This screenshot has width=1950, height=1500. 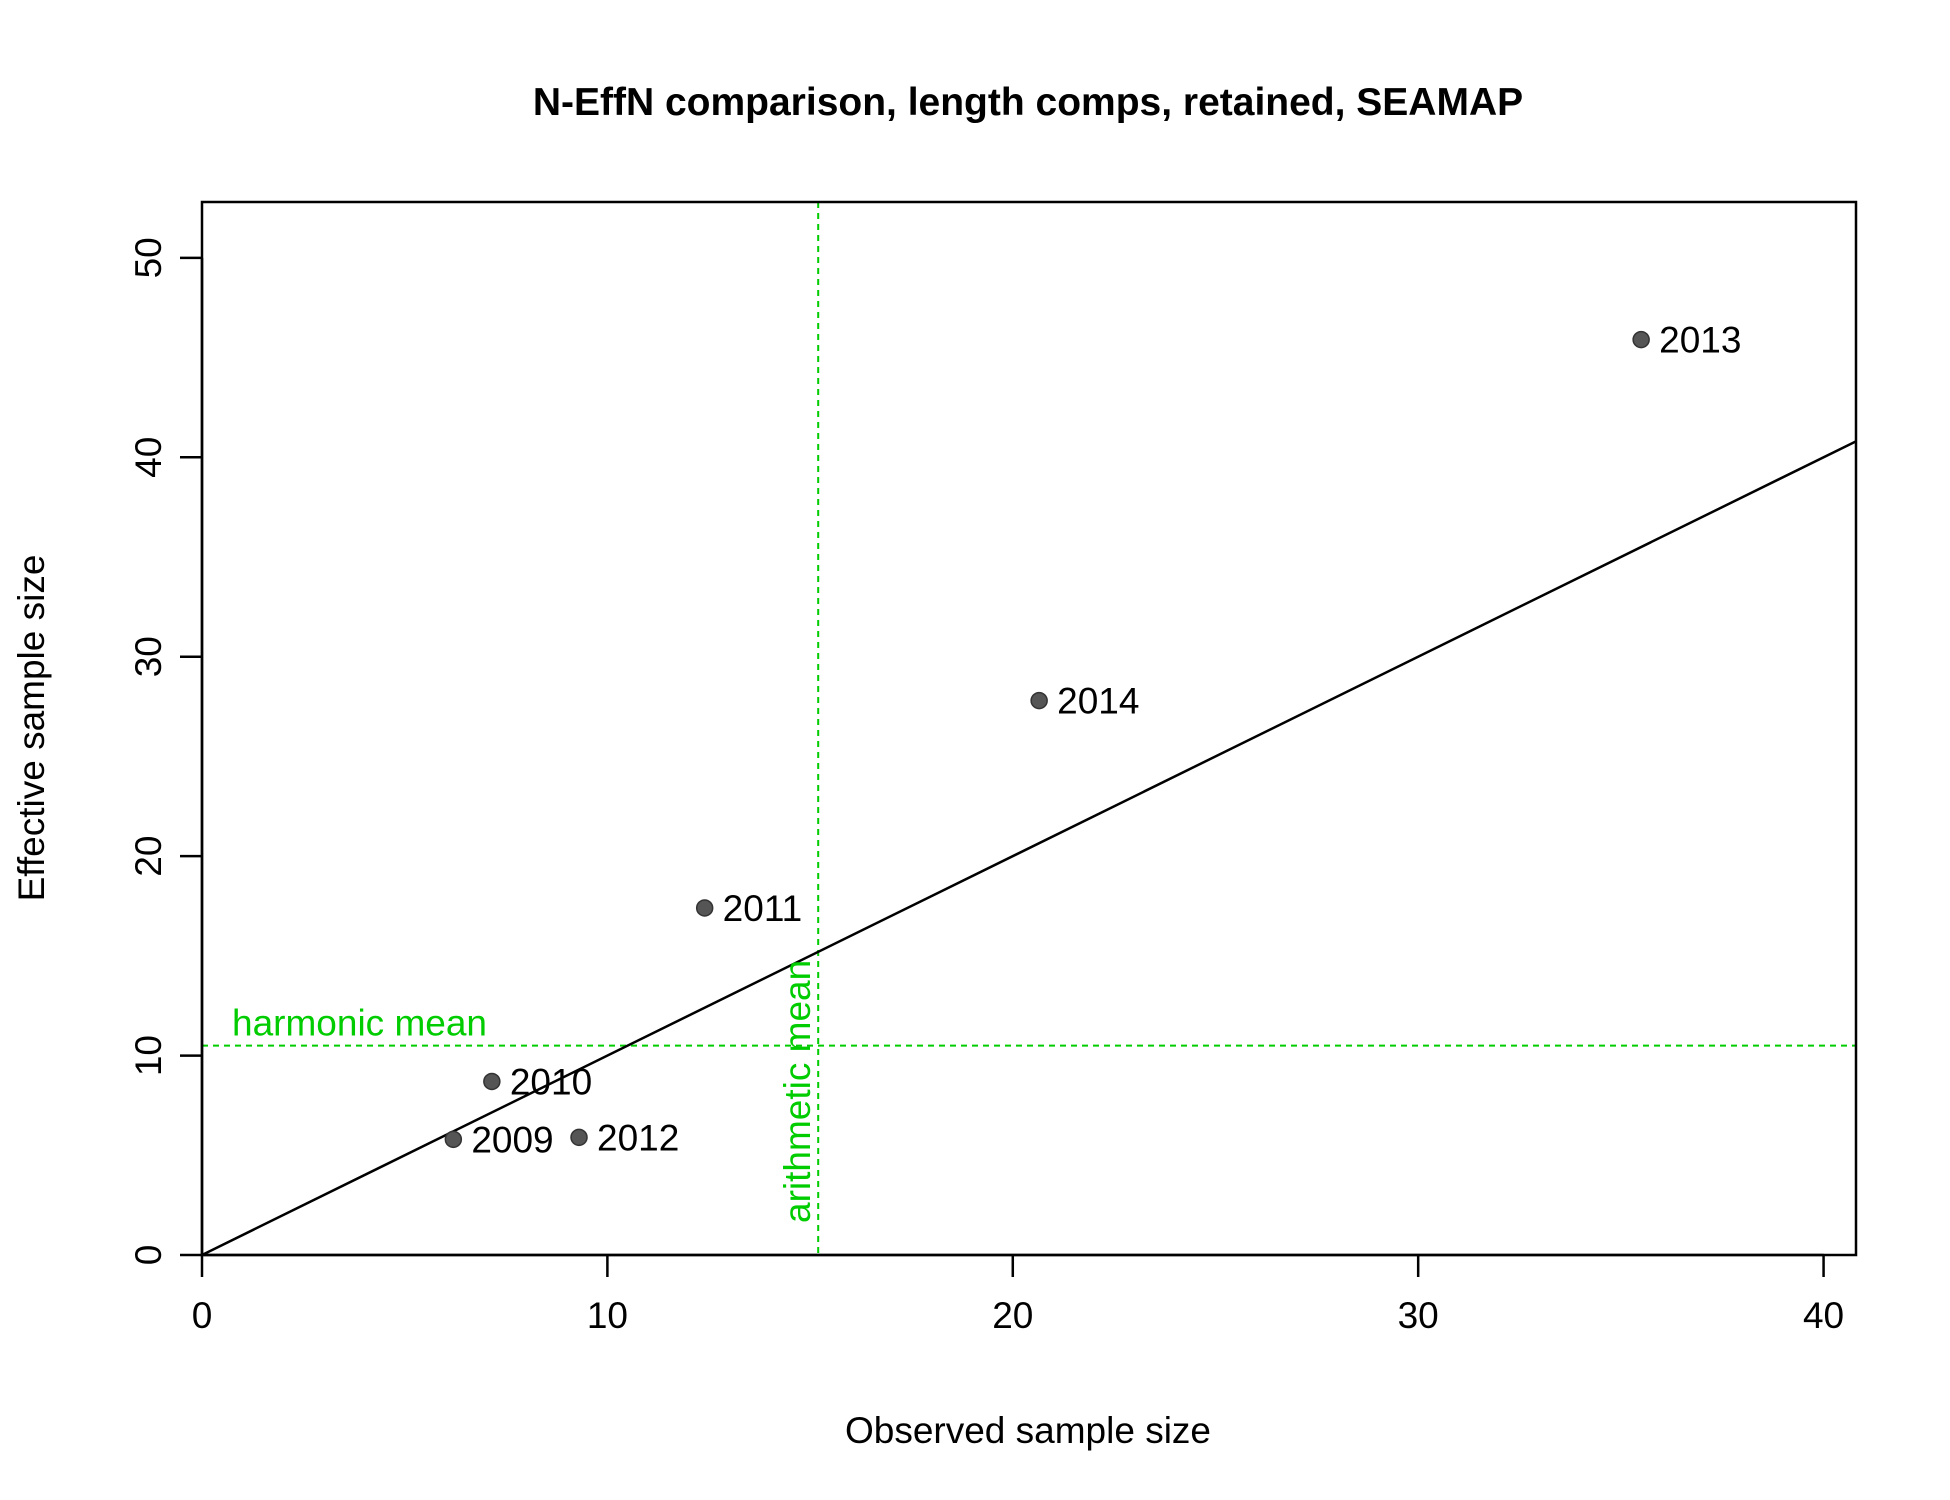 What do you see at coordinates (359, 1023) in the screenshot?
I see `harmonic-mean-label: harmonic mean` at bounding box center [359, 1023].